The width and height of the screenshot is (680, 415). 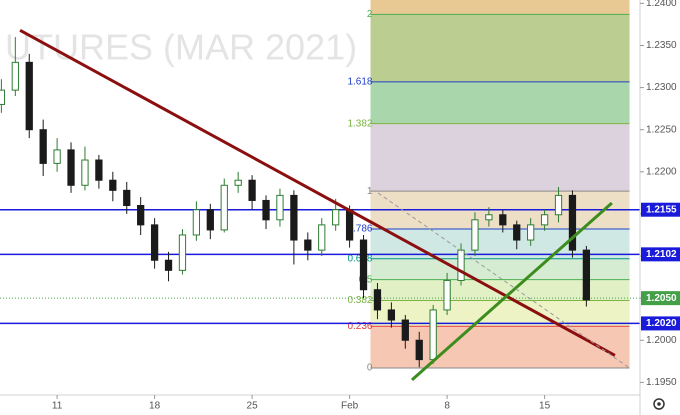 What do you see at coordinates (370, 14) in the screenshot?
I see `fib-label: 2` at bounding box center [370, 14].